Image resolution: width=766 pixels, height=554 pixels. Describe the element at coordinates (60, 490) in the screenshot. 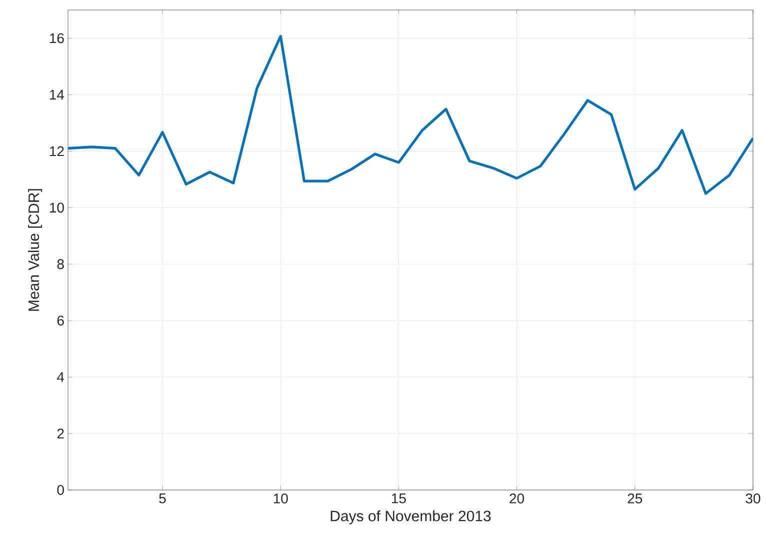

I see `y-tick-label: 0` at that location.